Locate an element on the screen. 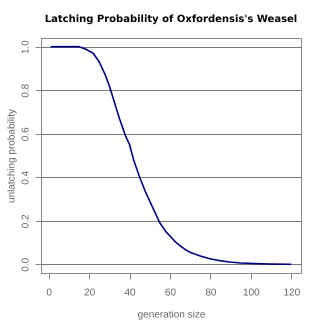 Image resolution: width=320 pixels, height=320 pixels. x-tick-label: 0 is located at coordinates (49, 293).